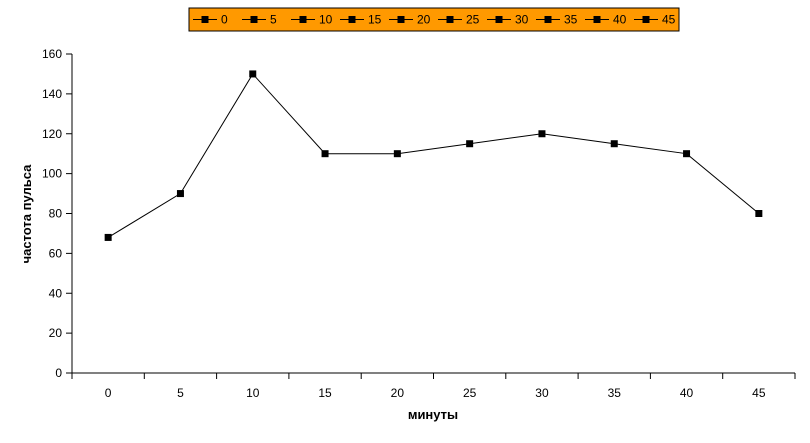 The height and width of the screenshot is (443, 810). Describe the element at coordinates (522, 20) in the screenshot. I see `legend-entry-label: 30` at that location.